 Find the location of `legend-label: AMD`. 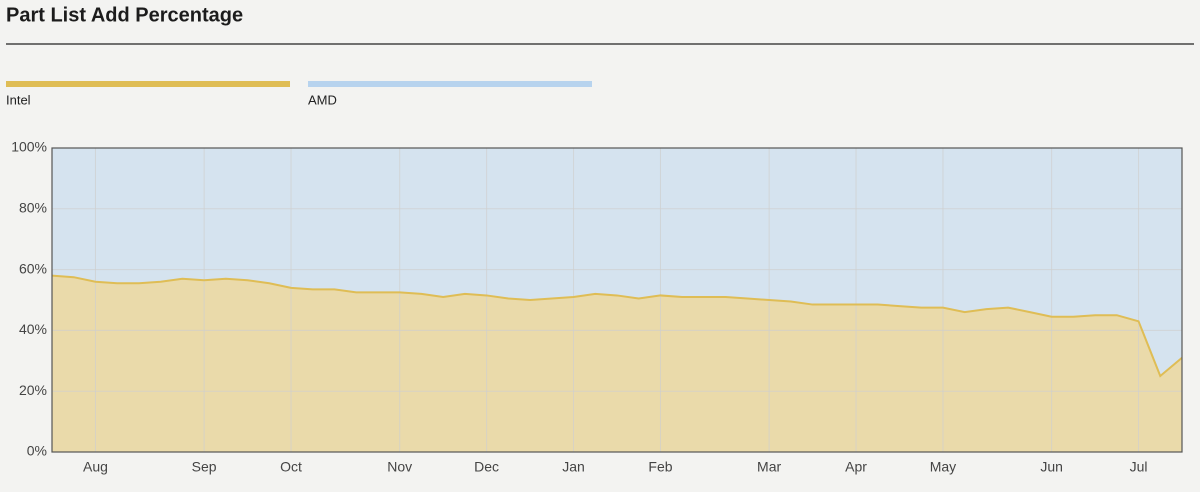

legend-label: AMD is located at coordinates (322, 99).